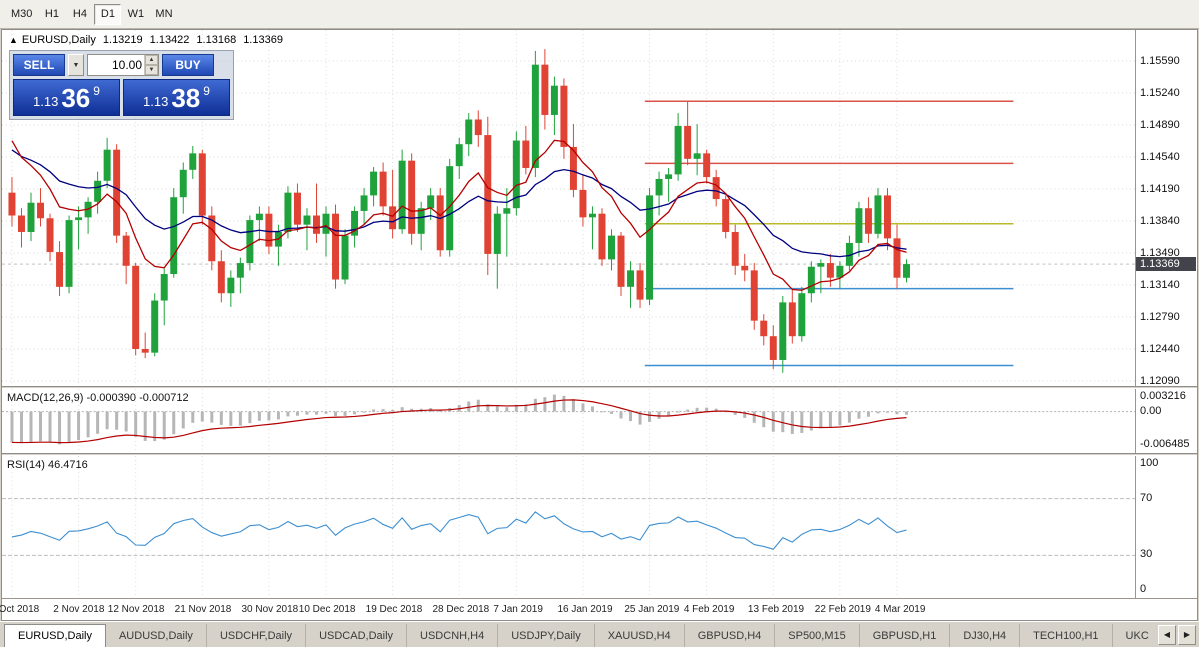  What do you see at coordinates (599, 14) in the screenshot?
I see `timeframe-toolbar: M30 H1 H4 D1 W1 MN` at bounding box center [599, 14].